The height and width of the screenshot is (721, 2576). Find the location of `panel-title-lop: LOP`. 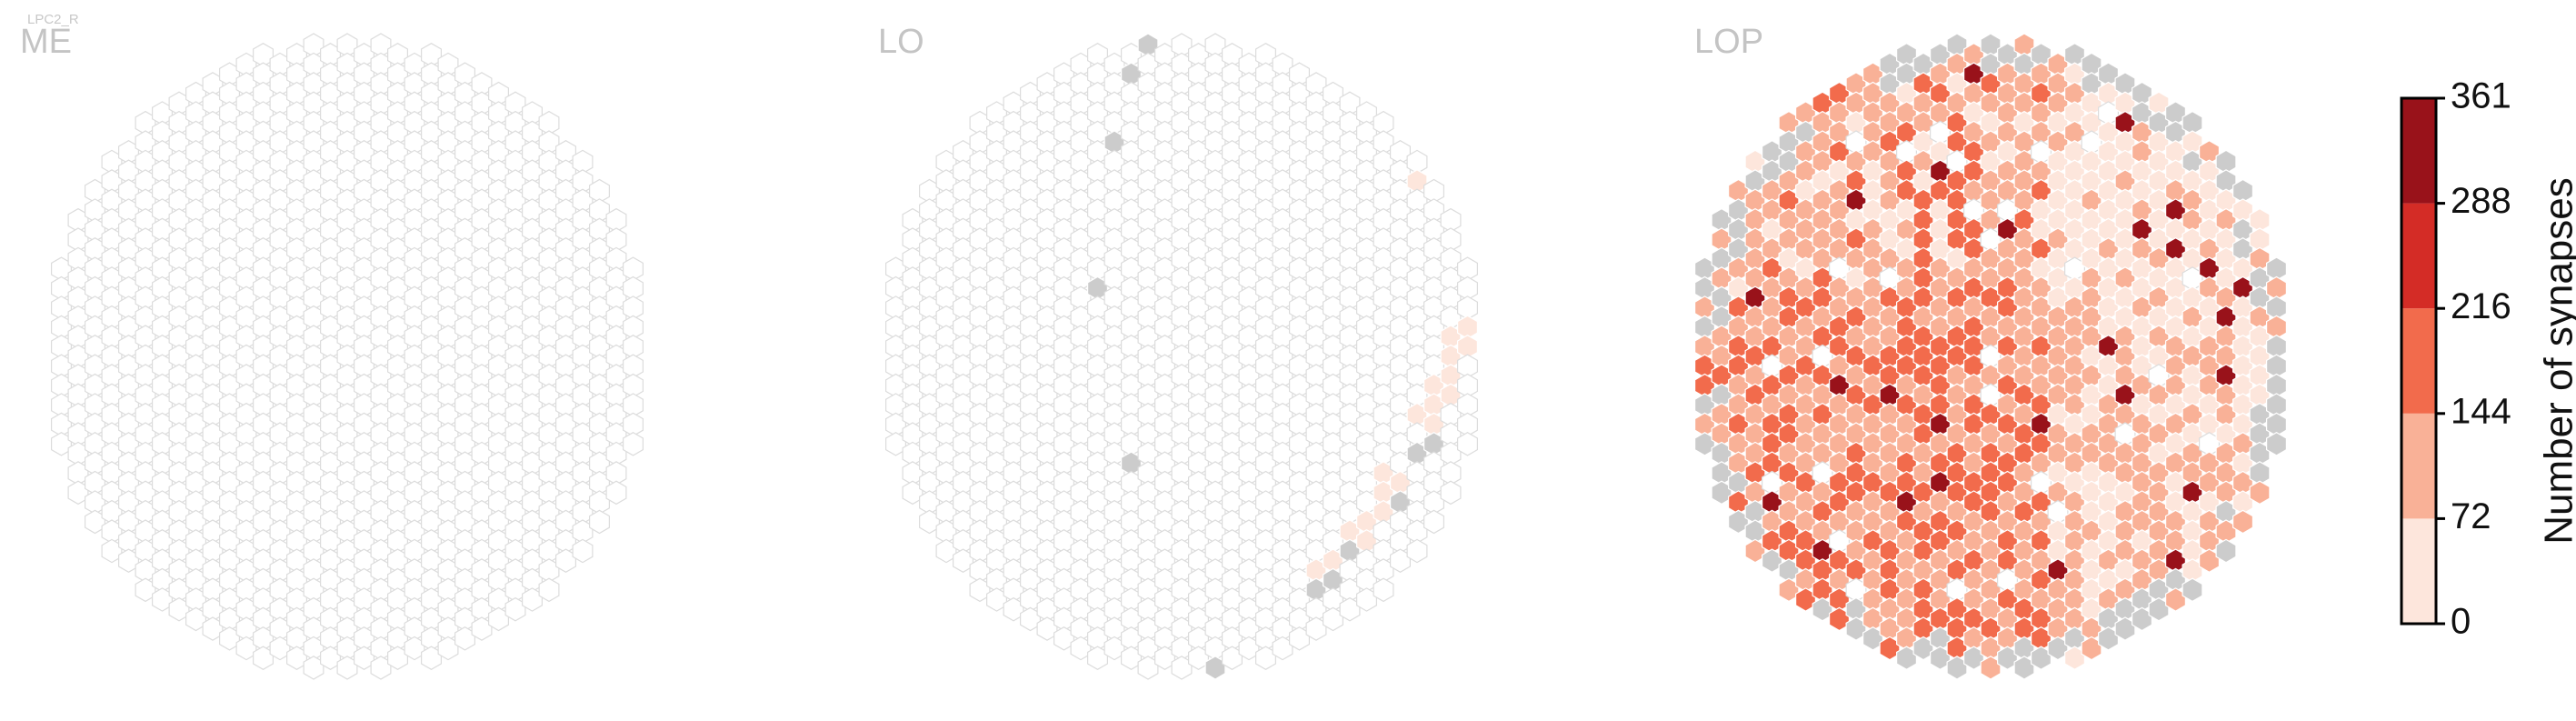

panel-title-lop: LOP is located at coordinates (1728, 42).